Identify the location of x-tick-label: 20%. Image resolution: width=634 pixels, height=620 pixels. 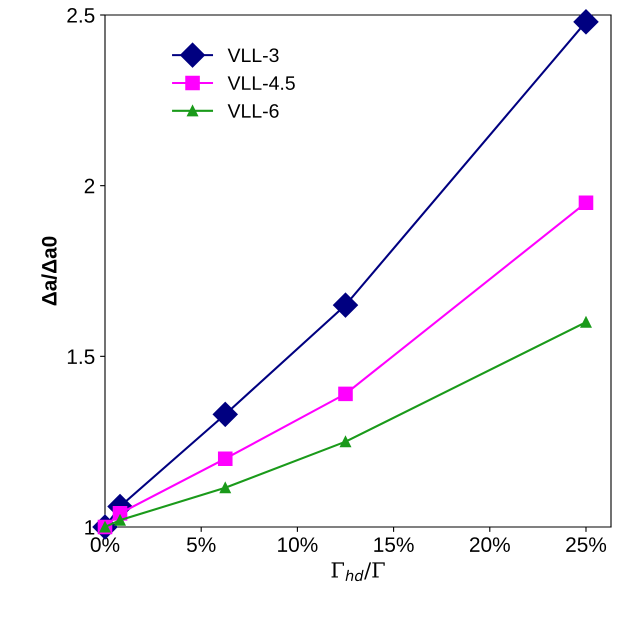
(490, 544).